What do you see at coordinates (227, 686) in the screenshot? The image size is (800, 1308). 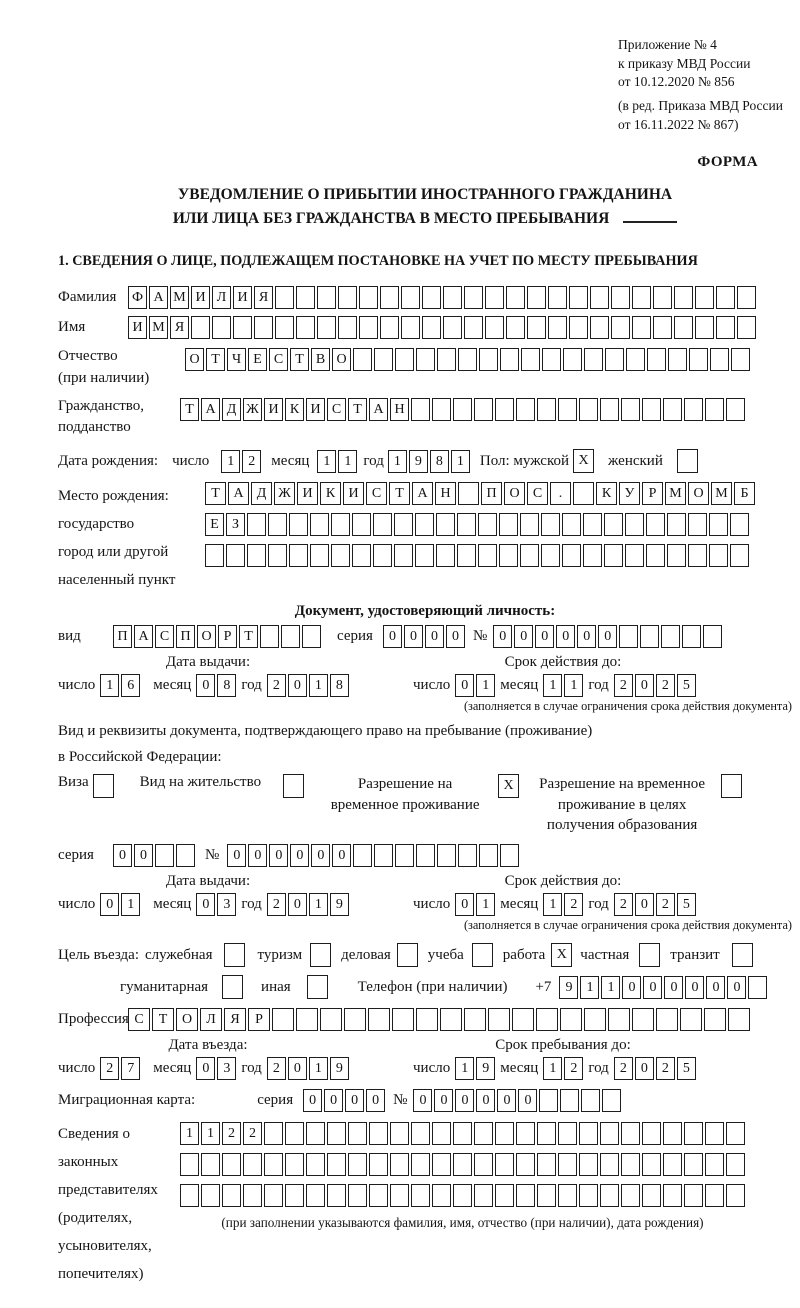 I see `char-cell: 8` at bounding box center [227, 686].